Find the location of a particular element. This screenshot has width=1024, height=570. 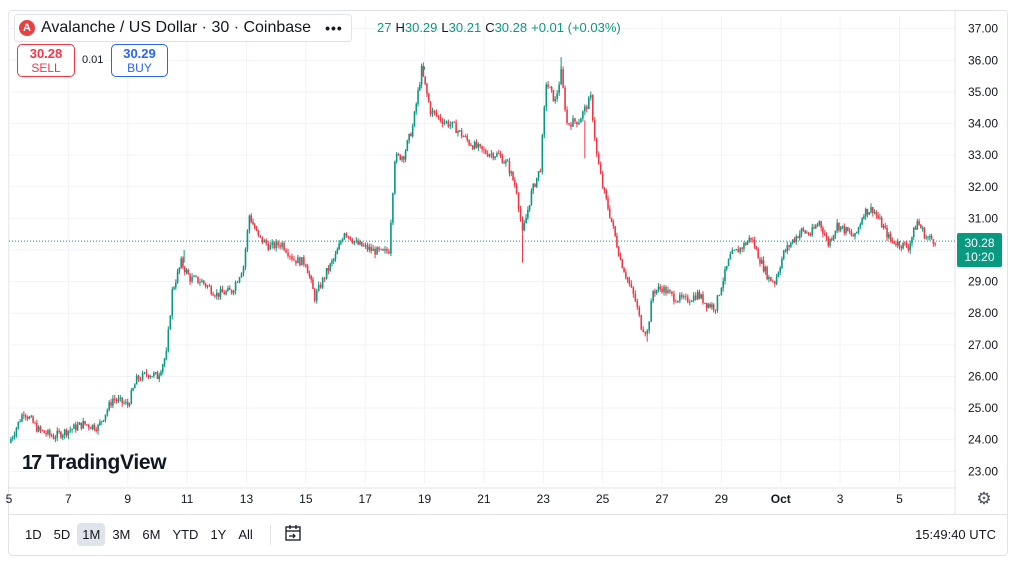

buy-price: 30.29 is located at coordinates (139, 53).